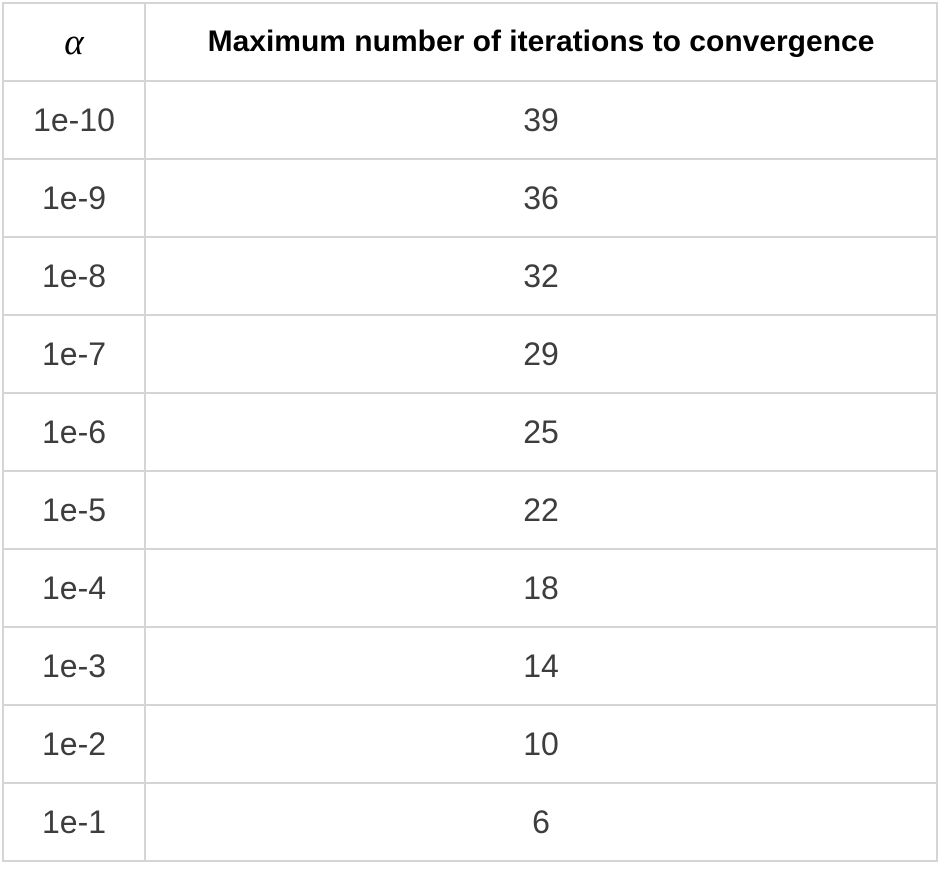  What do you see at coordinates (541, 510) in the screenshot?
I see `iterations-value-cell: 22` at bounding box center [541, 510].